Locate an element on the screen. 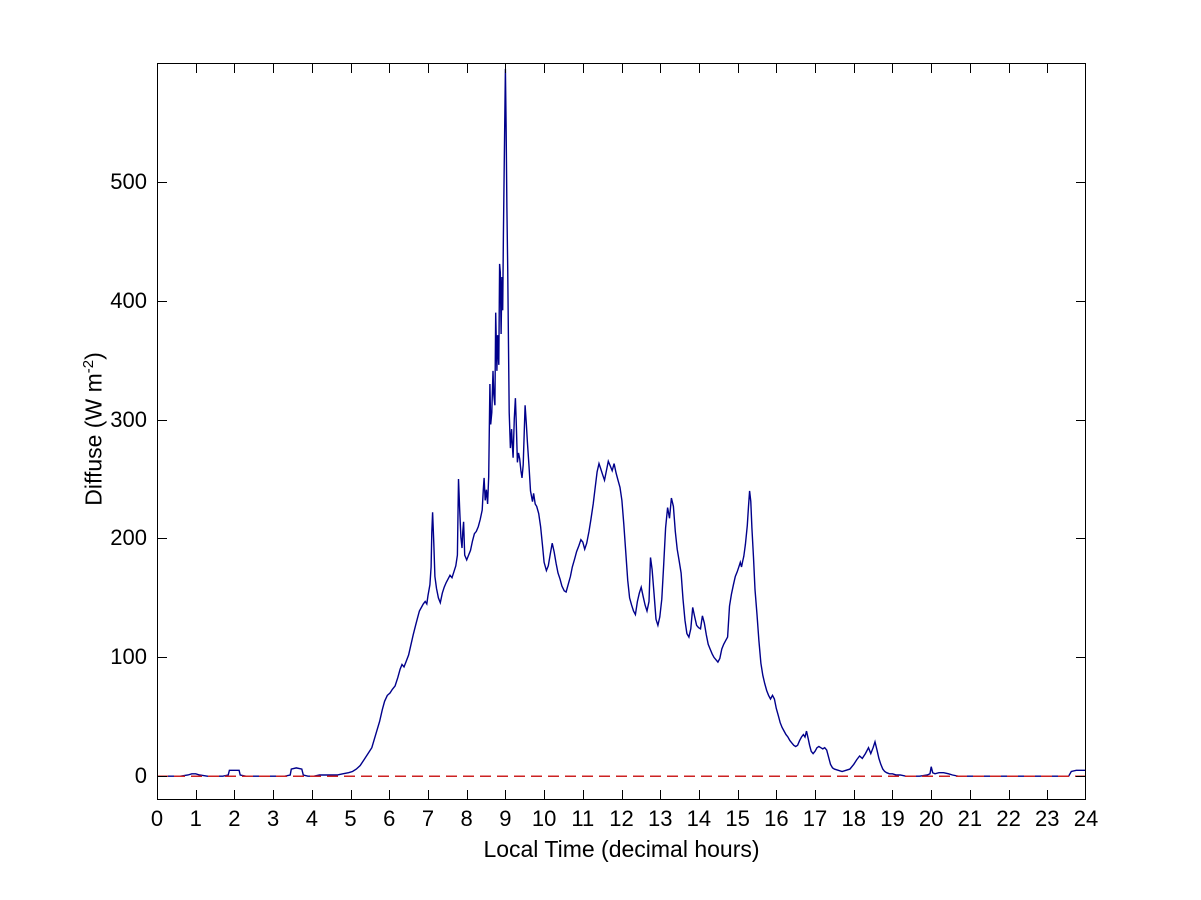  x-tick-label: 8 is located at coordinates (466, 818).